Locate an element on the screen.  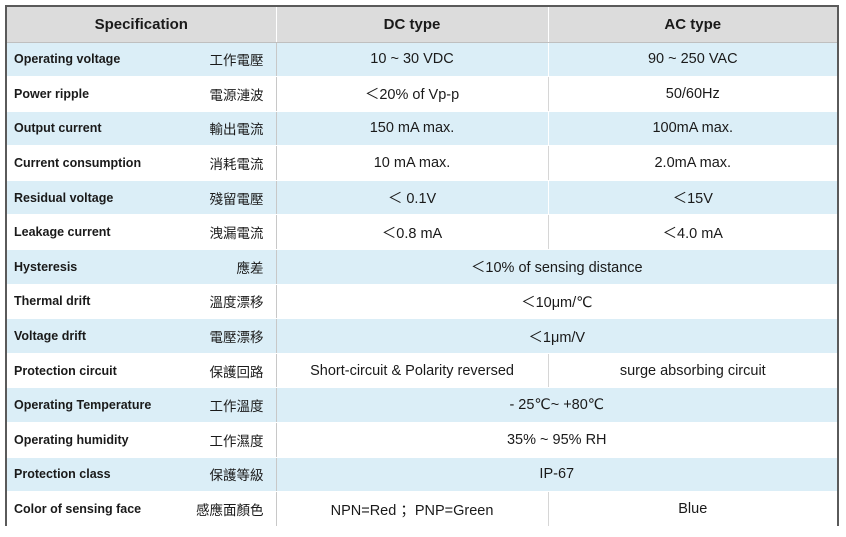
header-specification: Specification is located at coordinates (142, 25).